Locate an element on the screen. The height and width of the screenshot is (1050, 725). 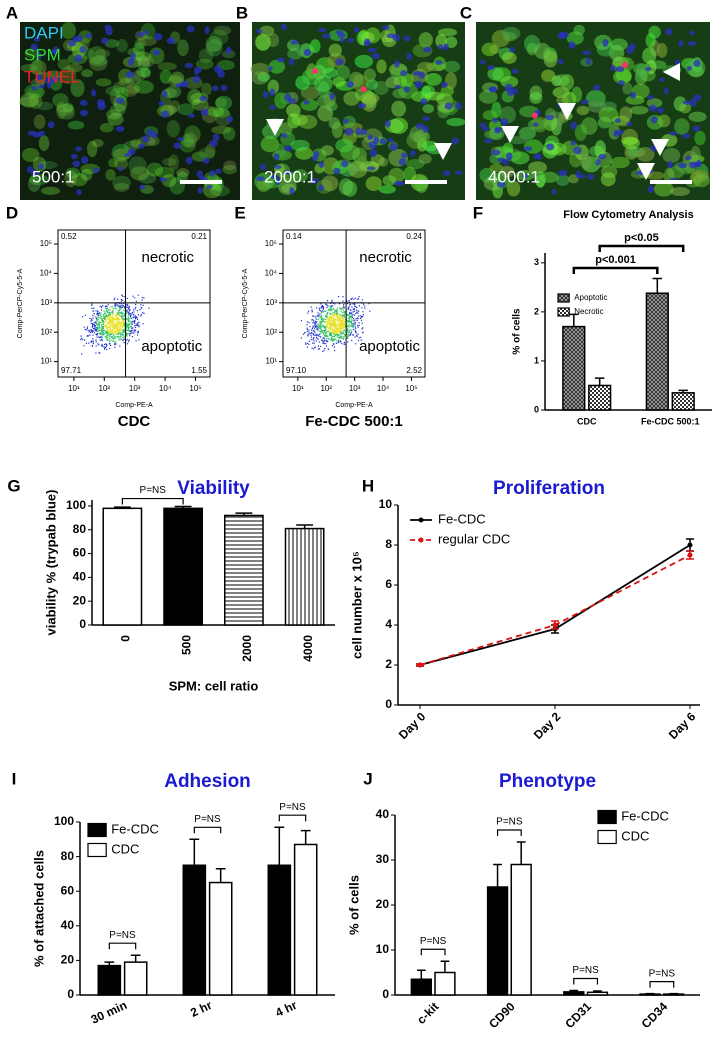
x-tick-label: 10² is located at coordinates (105, 388).